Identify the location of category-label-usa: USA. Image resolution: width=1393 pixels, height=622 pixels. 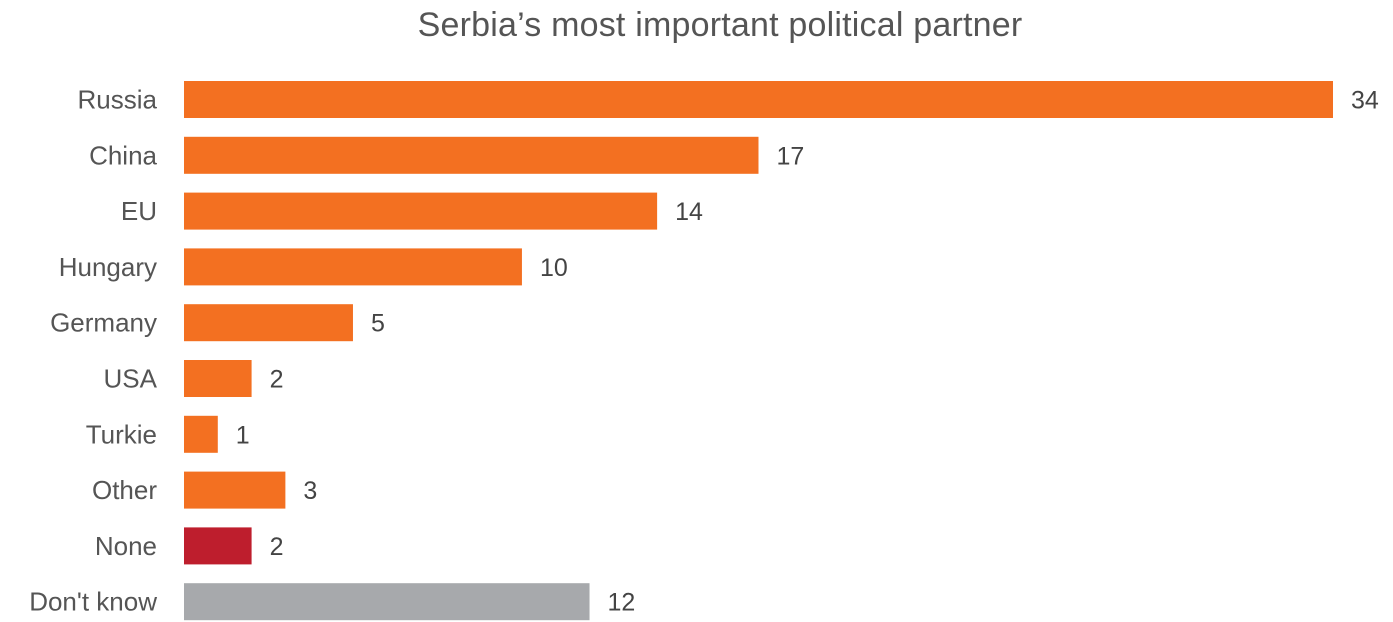
(131, 379).